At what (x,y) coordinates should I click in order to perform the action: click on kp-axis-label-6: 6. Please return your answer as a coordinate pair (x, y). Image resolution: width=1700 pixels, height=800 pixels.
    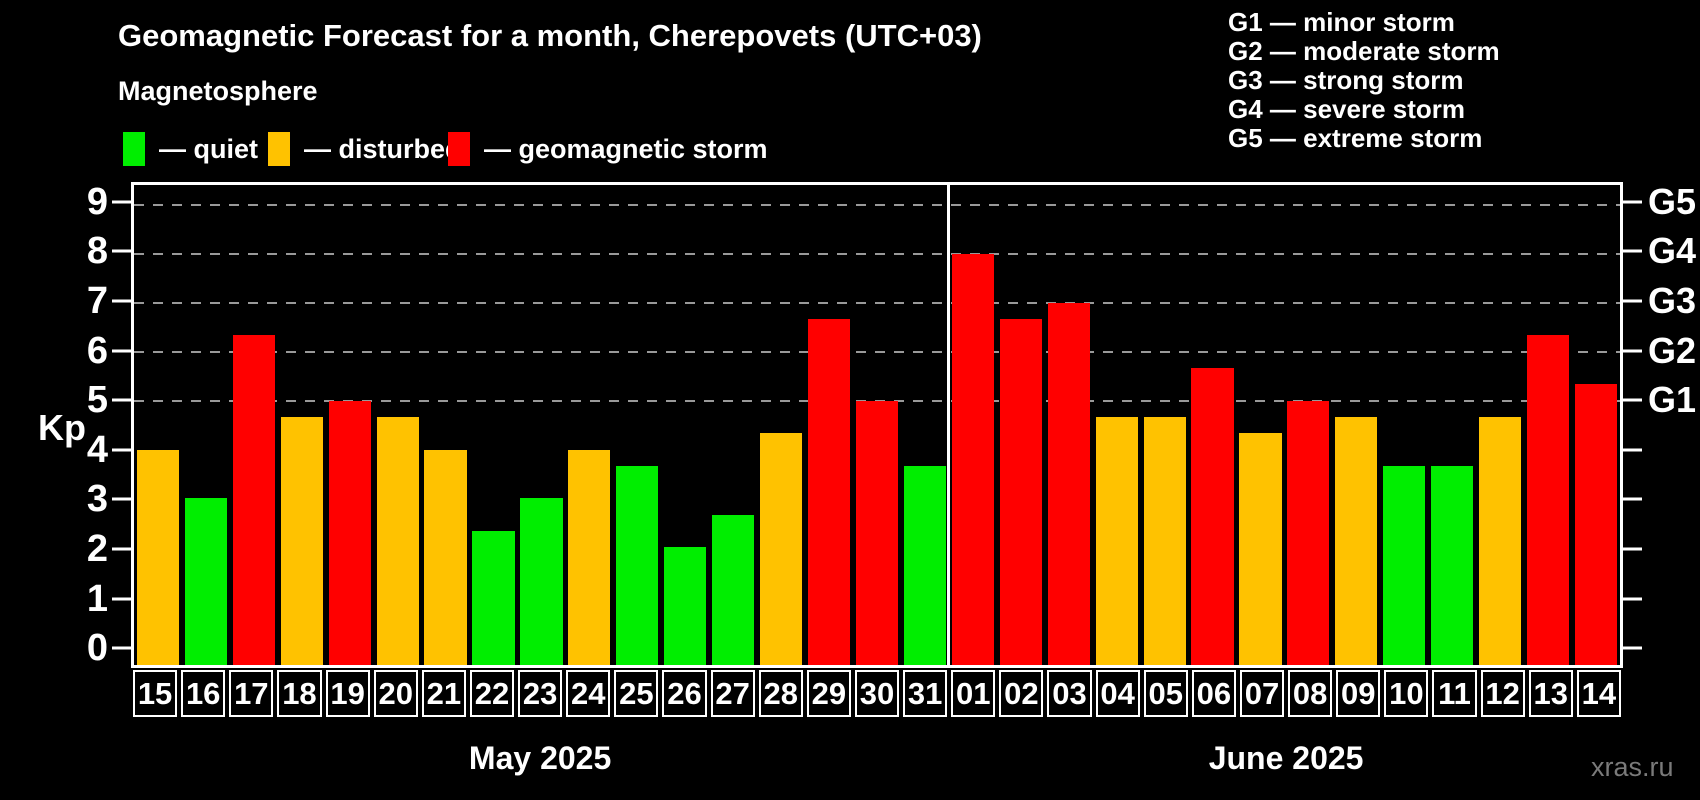
    Looking at the image, I should click on (97, 350).